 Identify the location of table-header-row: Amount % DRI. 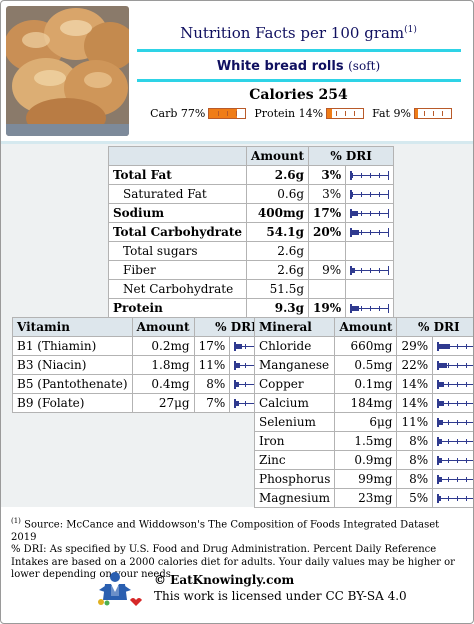
(251, 156).